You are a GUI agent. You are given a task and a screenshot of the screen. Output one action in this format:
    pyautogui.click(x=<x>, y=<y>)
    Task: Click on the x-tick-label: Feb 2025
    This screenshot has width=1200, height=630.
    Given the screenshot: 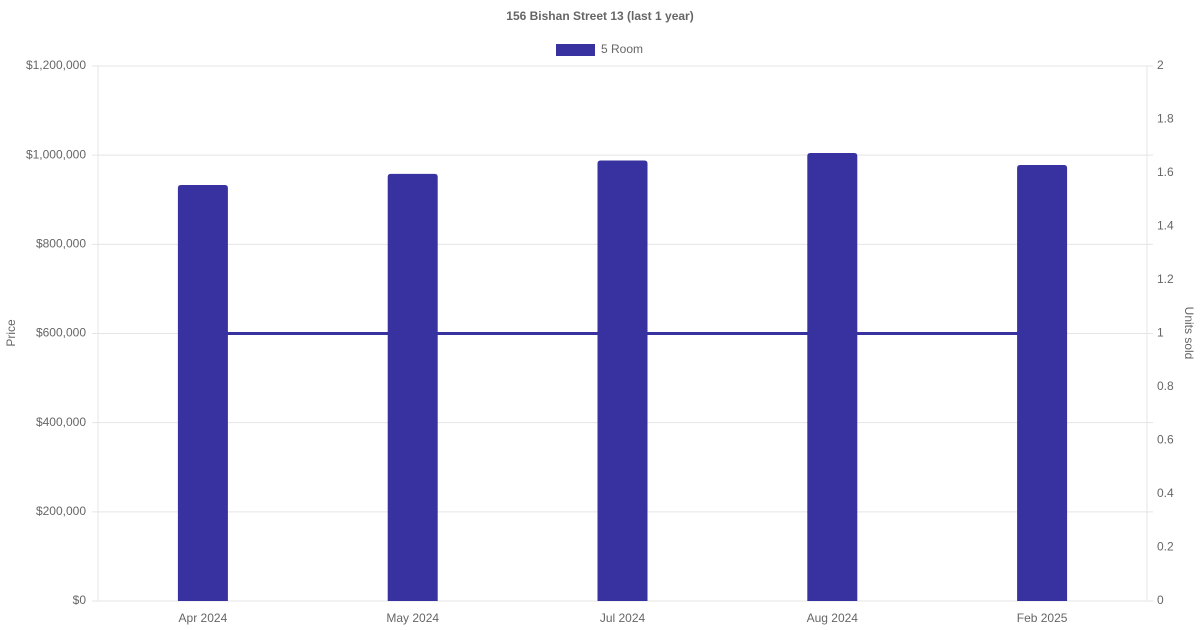 What is the action you would take?
    pyautogui.click(x=1042, y=618)
    